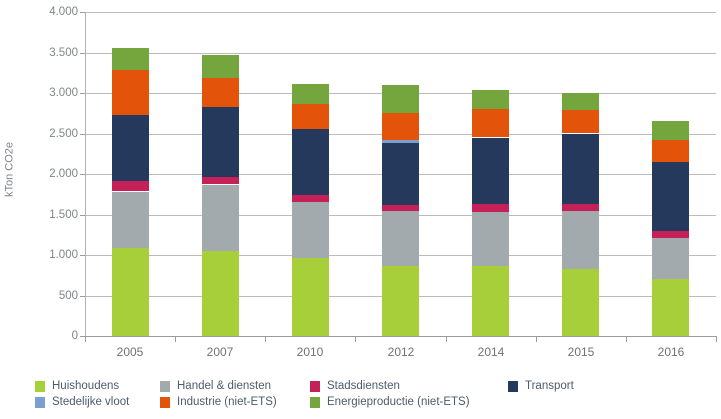 This screenshot has height=419, width=721. Describe the element at coordinates (315, 386) in the screenshot. I see `legend-swatch-stadsdiensten` at that location.